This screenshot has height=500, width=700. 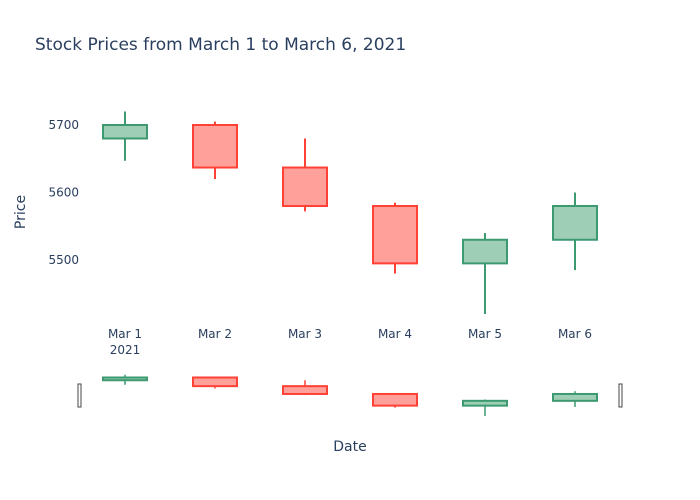 I want to click on range-slider, so click(x=350, y=395).